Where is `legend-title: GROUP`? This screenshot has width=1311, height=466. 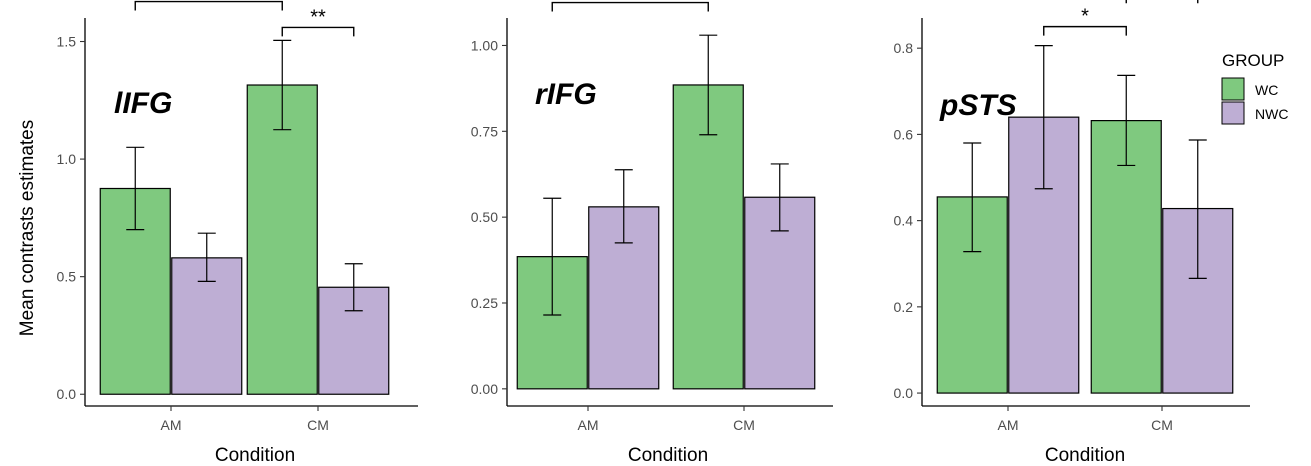 legend-title: GROUP is located at coordinates (1253, 60).